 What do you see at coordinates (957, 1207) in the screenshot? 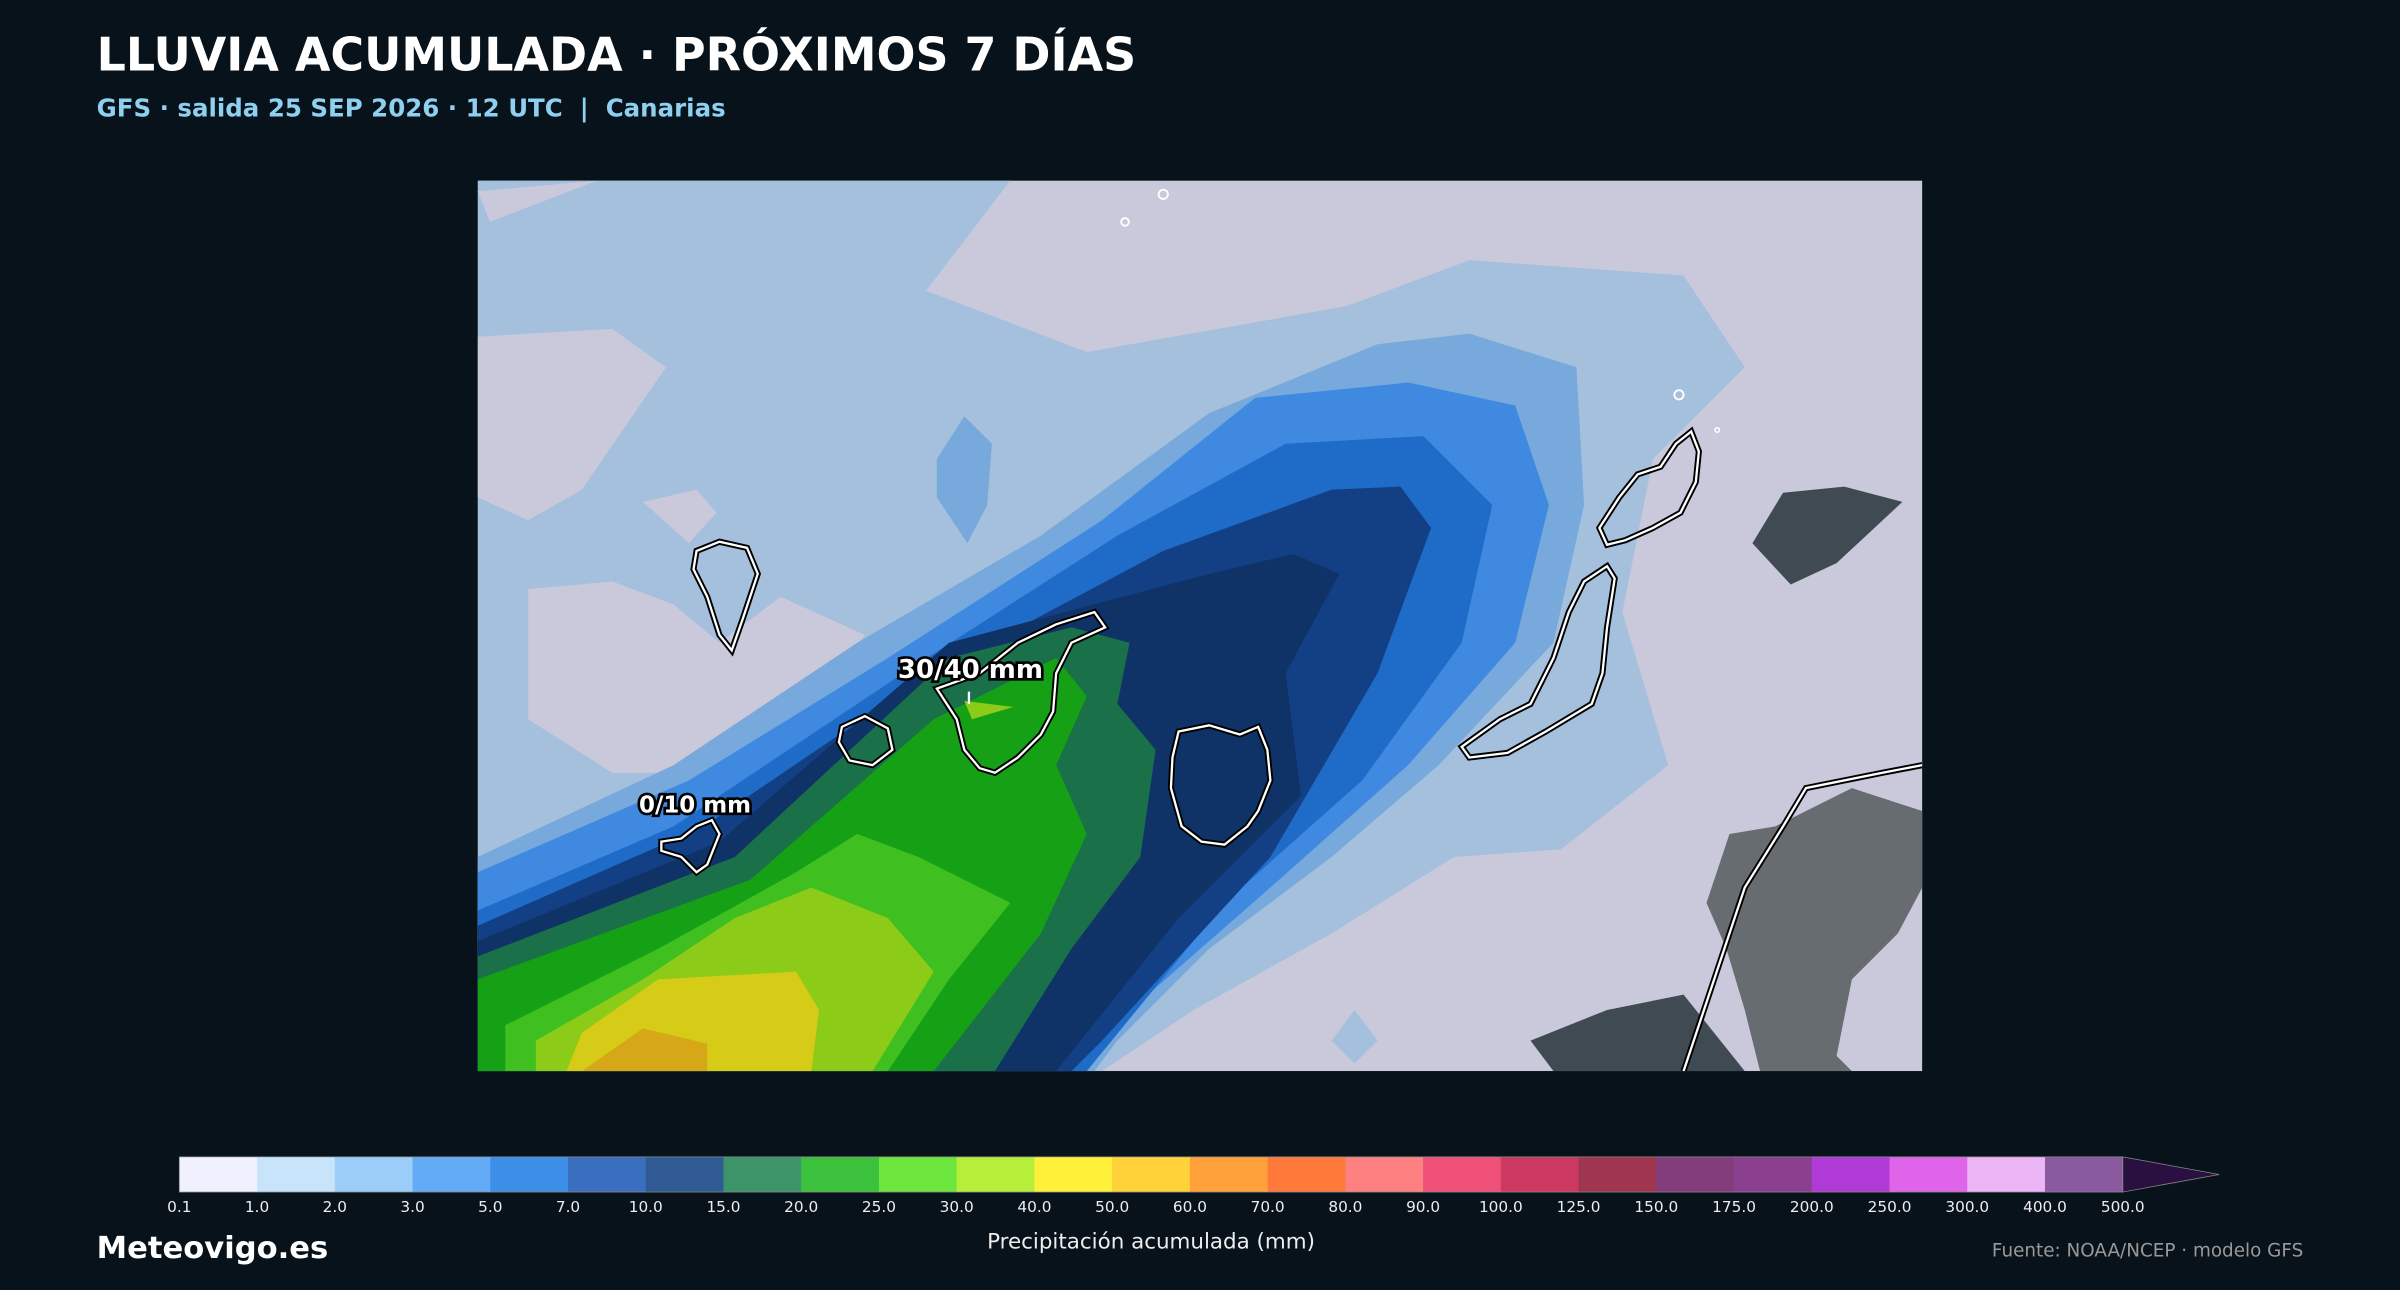
I see `colorbar-tick-label: 30.0` at bounding box center [957, 1207].